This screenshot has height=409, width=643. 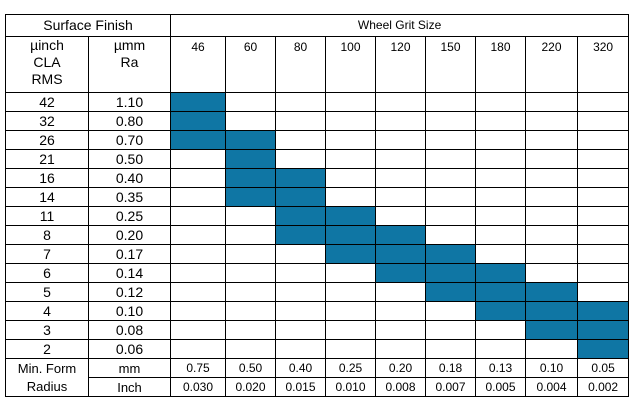 What do you see at coordinates (317, 216) in the screenshot?
I see `table-row: 11 0.25` at bounding box center [317, 216].